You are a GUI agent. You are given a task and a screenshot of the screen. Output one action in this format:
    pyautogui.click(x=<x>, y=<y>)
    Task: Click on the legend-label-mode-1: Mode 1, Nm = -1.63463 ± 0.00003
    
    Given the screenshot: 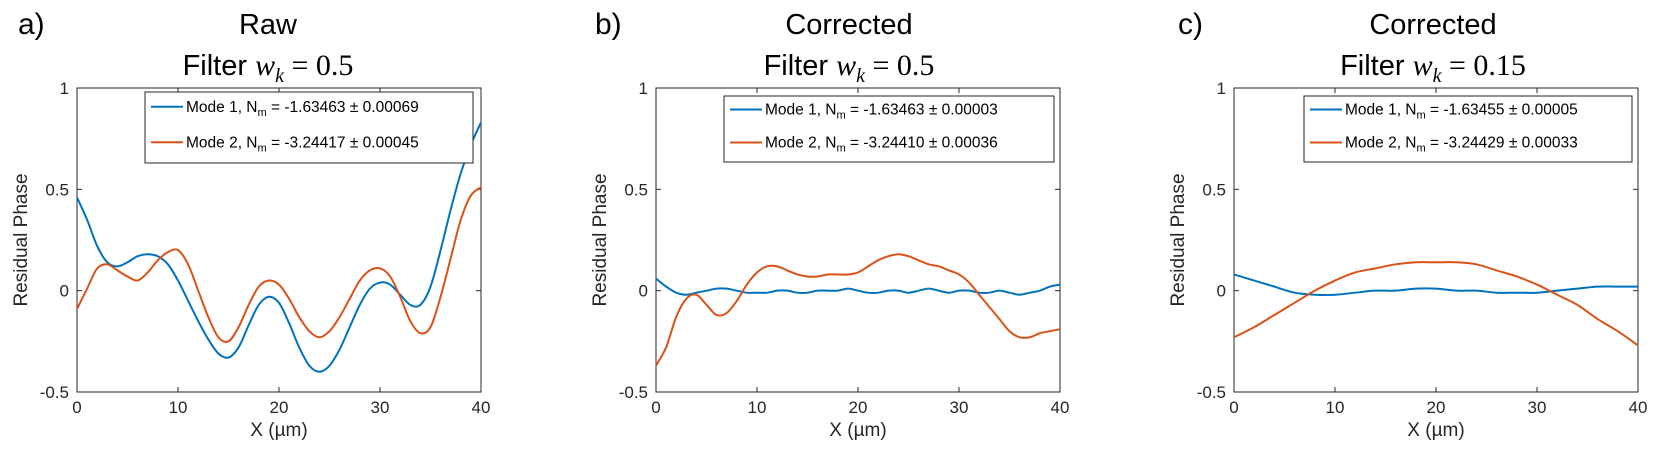 What is the action you would take?
    pyautogui.click(x=881, y=112)
    